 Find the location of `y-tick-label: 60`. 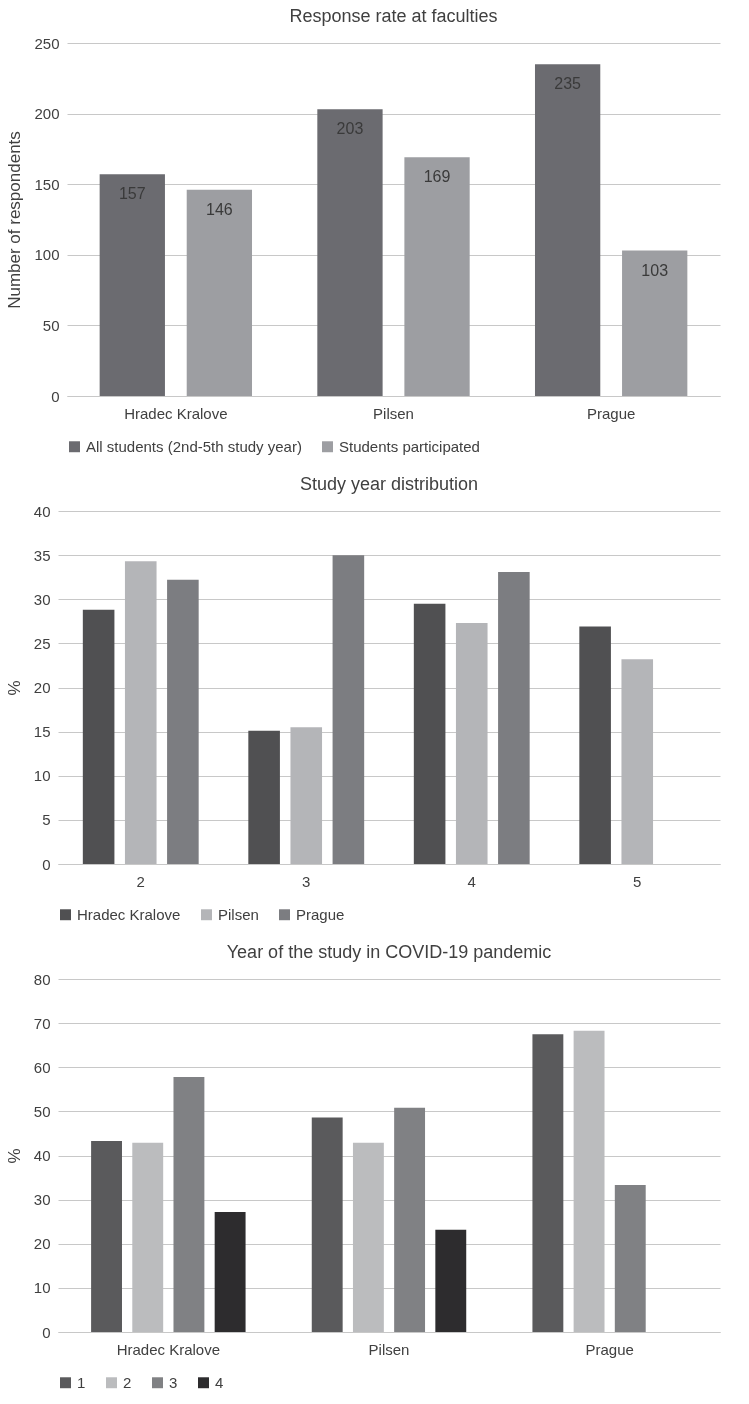

y-tick-label: 60 is located at coordinates (42, 1067).